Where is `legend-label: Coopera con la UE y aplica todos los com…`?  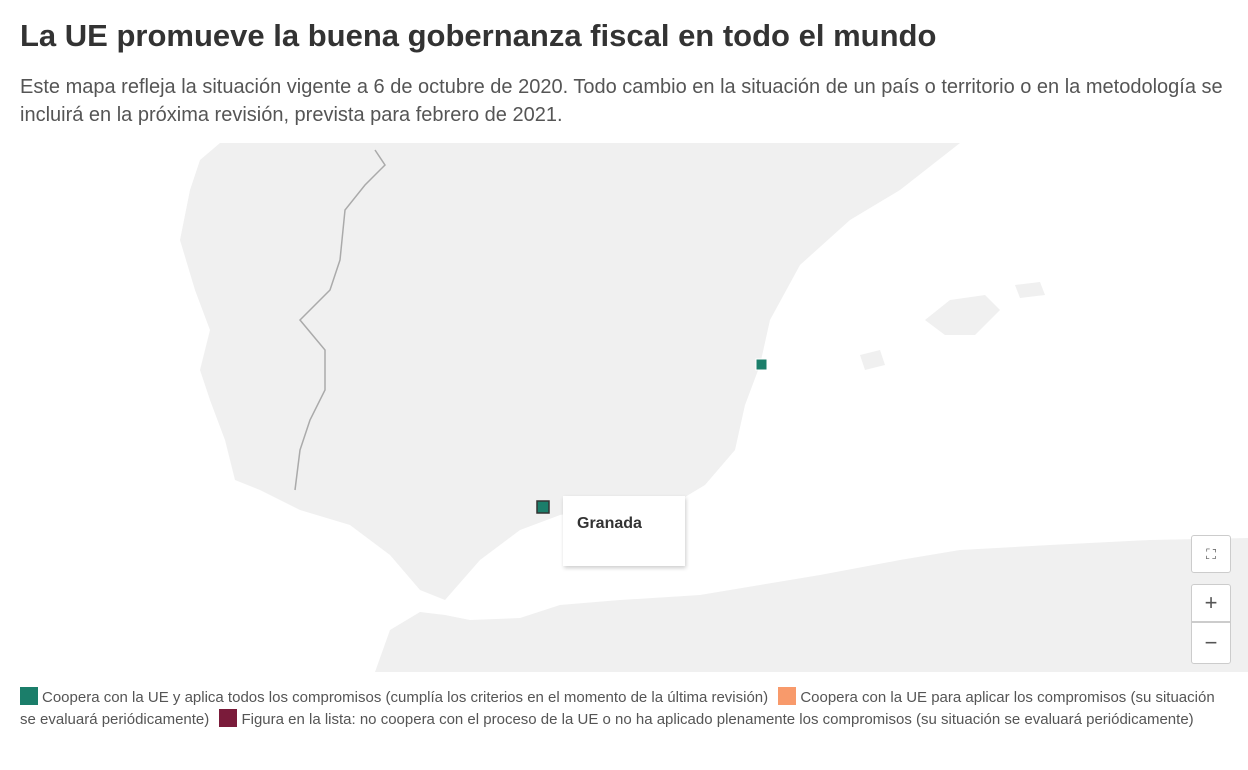 legend-label: Coopera con la UE y aplica todos los com… is located at coordinates (405, 697).